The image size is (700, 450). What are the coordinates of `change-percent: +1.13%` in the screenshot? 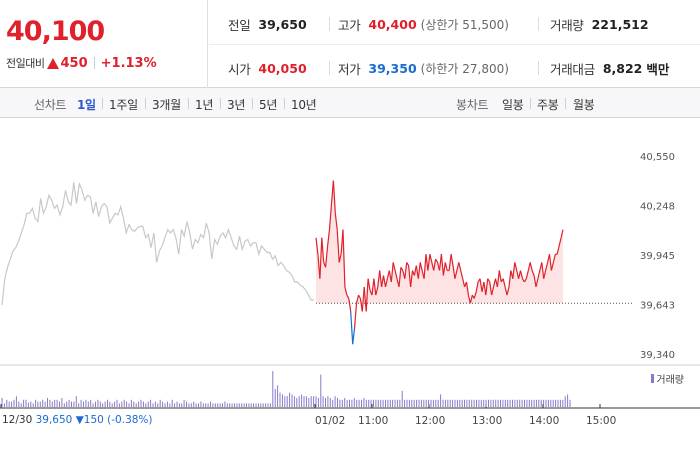 It's located at (128, 63).